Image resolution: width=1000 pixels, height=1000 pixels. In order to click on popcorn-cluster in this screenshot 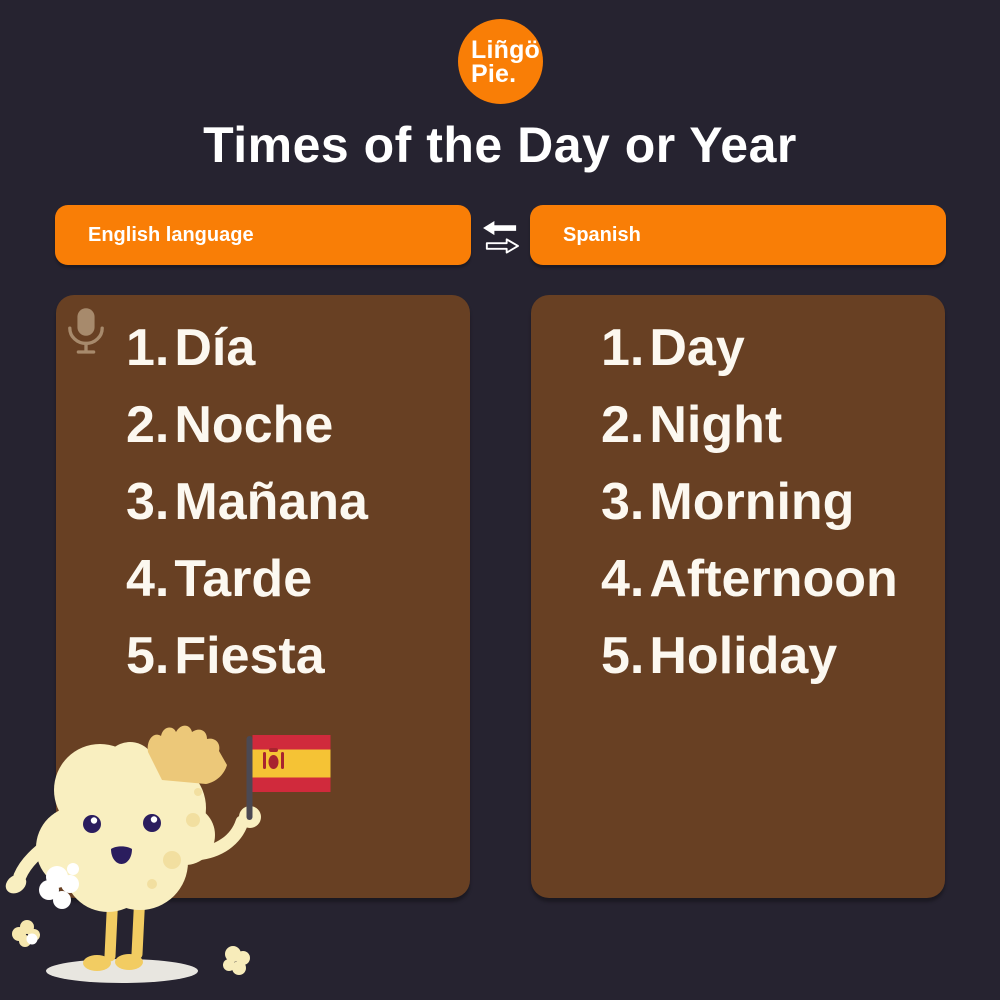, I will do `click(59, 886)`.